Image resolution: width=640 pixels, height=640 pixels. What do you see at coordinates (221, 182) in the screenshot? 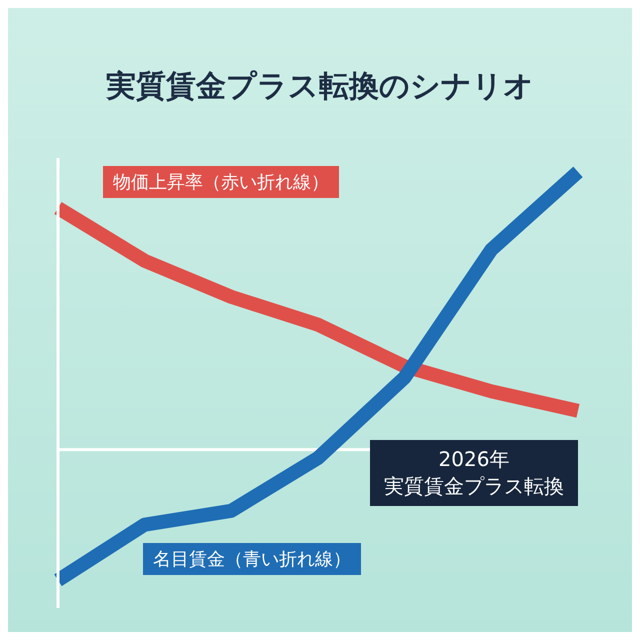
I see `text: 物価上昇率（赤い折れ線）` at bounding box center [221, 182].